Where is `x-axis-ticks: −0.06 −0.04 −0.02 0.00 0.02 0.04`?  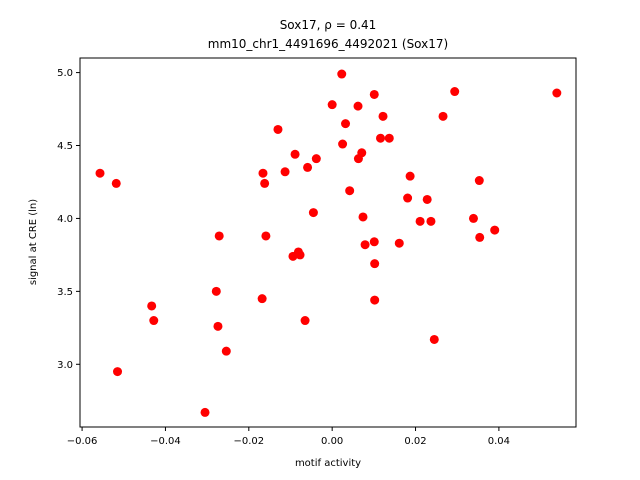
x-axis-ticks: −0.06 −0.04 −0.02 0.00 0.02 0.04 is located at coordinates (288, 437).